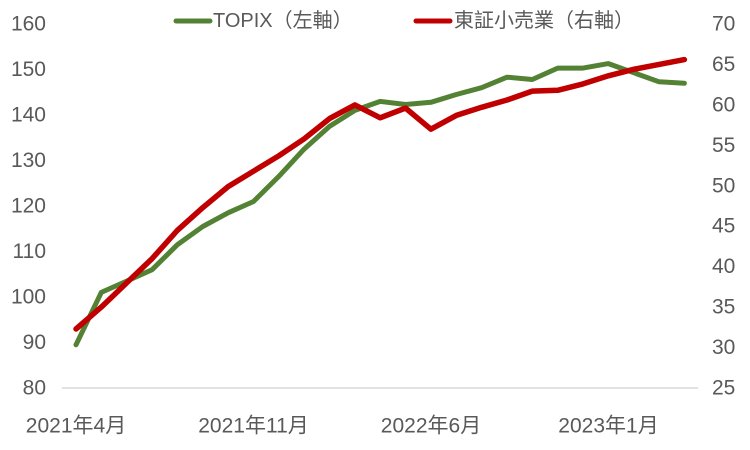 This screenshot has height=450, width=750. What do you see at coordinates (723, 266) in the screenshot?
I see `right-axis-tick-label: 40` at bounding box center [723, 266].